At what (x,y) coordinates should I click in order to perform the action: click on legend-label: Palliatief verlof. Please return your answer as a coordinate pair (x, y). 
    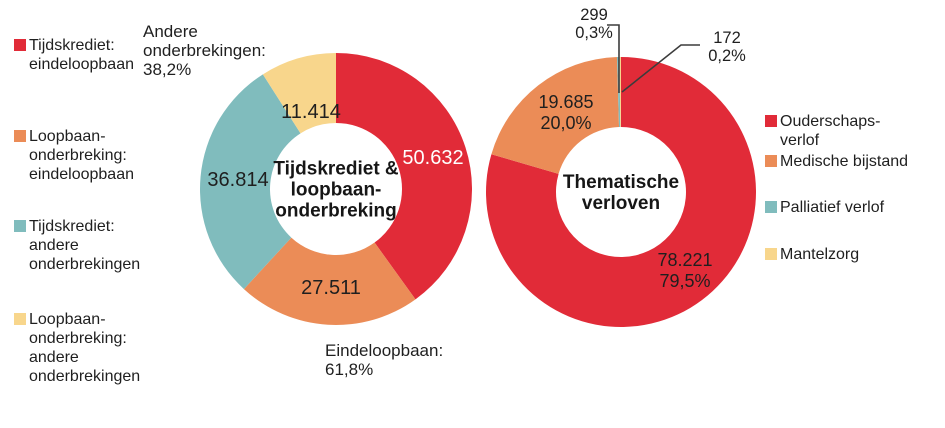
    Looking at the image, I should click on (832, 207).